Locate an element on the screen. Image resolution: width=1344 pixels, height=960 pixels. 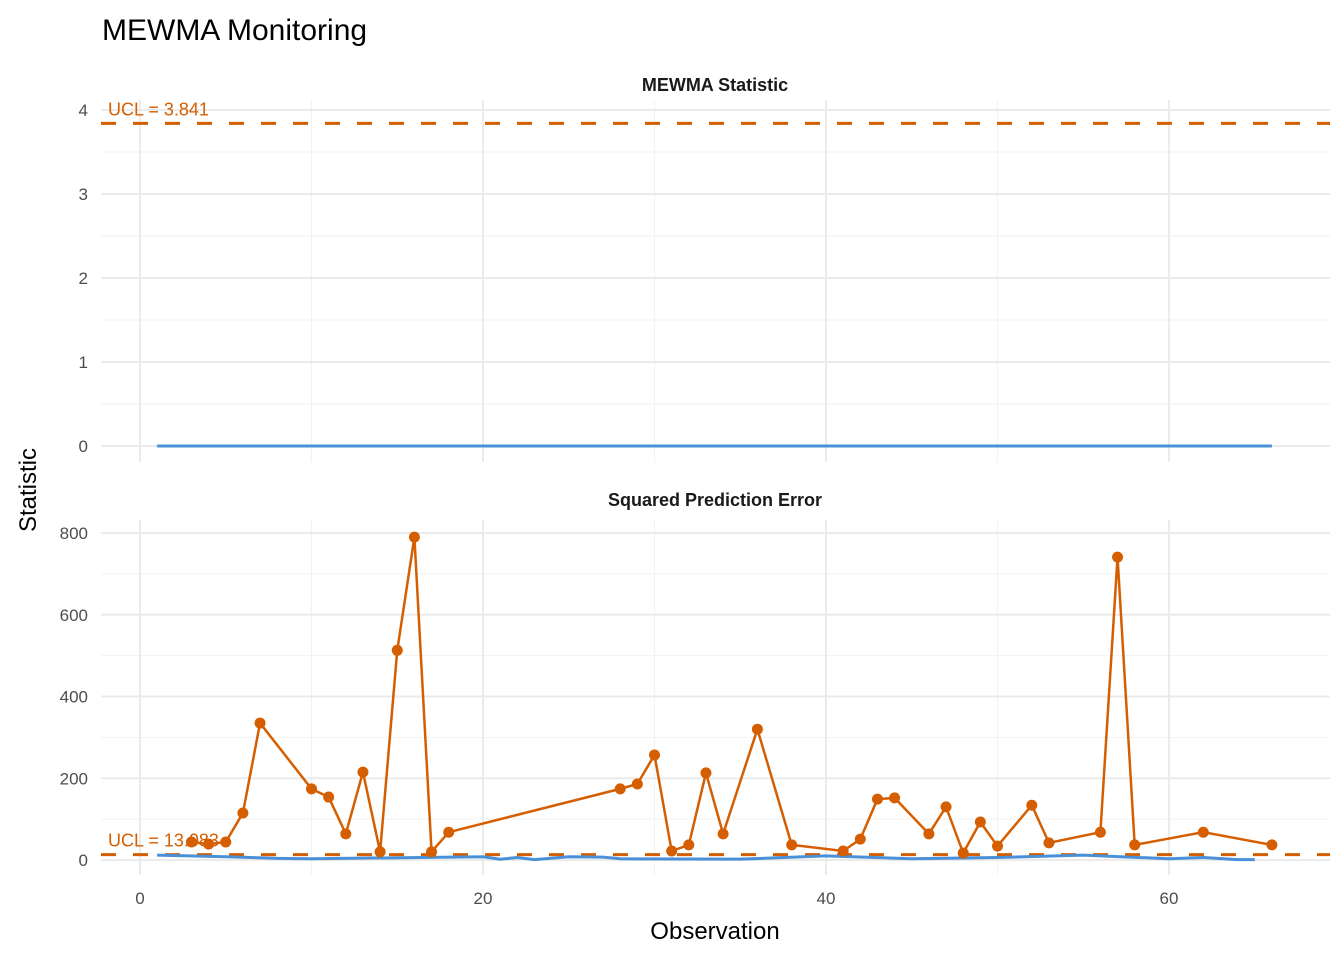
x-tick-label: 40 is located at coordinates (826, 898).